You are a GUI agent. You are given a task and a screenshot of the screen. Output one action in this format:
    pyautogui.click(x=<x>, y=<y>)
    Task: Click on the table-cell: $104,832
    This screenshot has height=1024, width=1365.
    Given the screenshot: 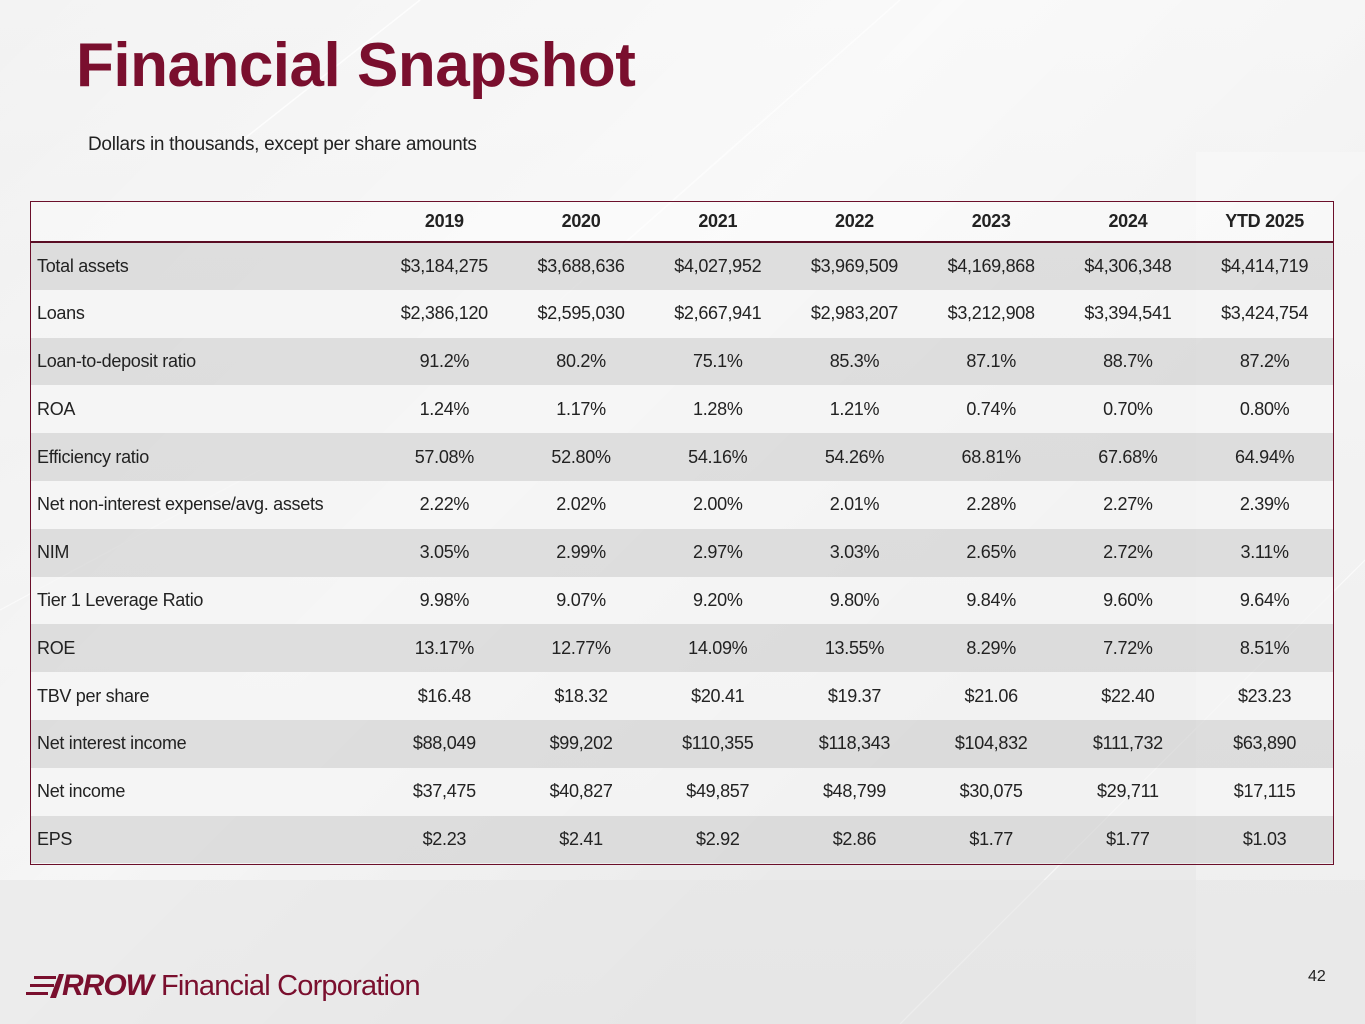 What is the action you would take?
    pyautogui.click(x=991, y=743)
    